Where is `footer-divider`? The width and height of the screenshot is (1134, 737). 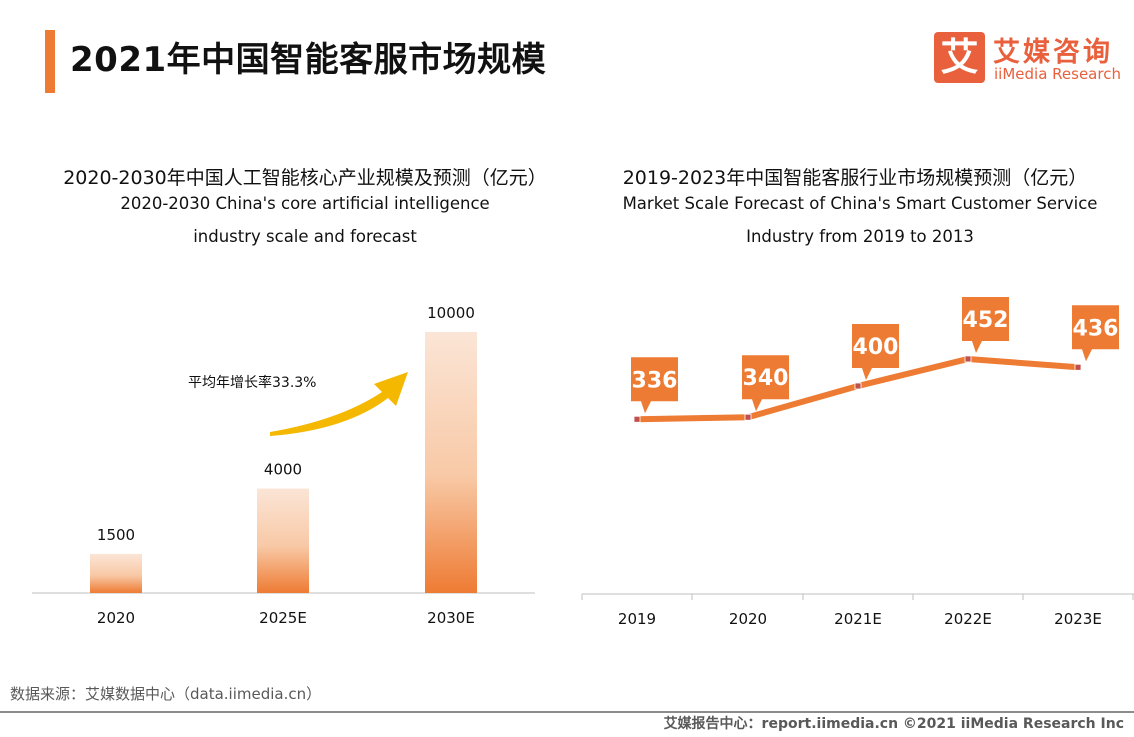
footer-divider is located at coordinates (567, 712).